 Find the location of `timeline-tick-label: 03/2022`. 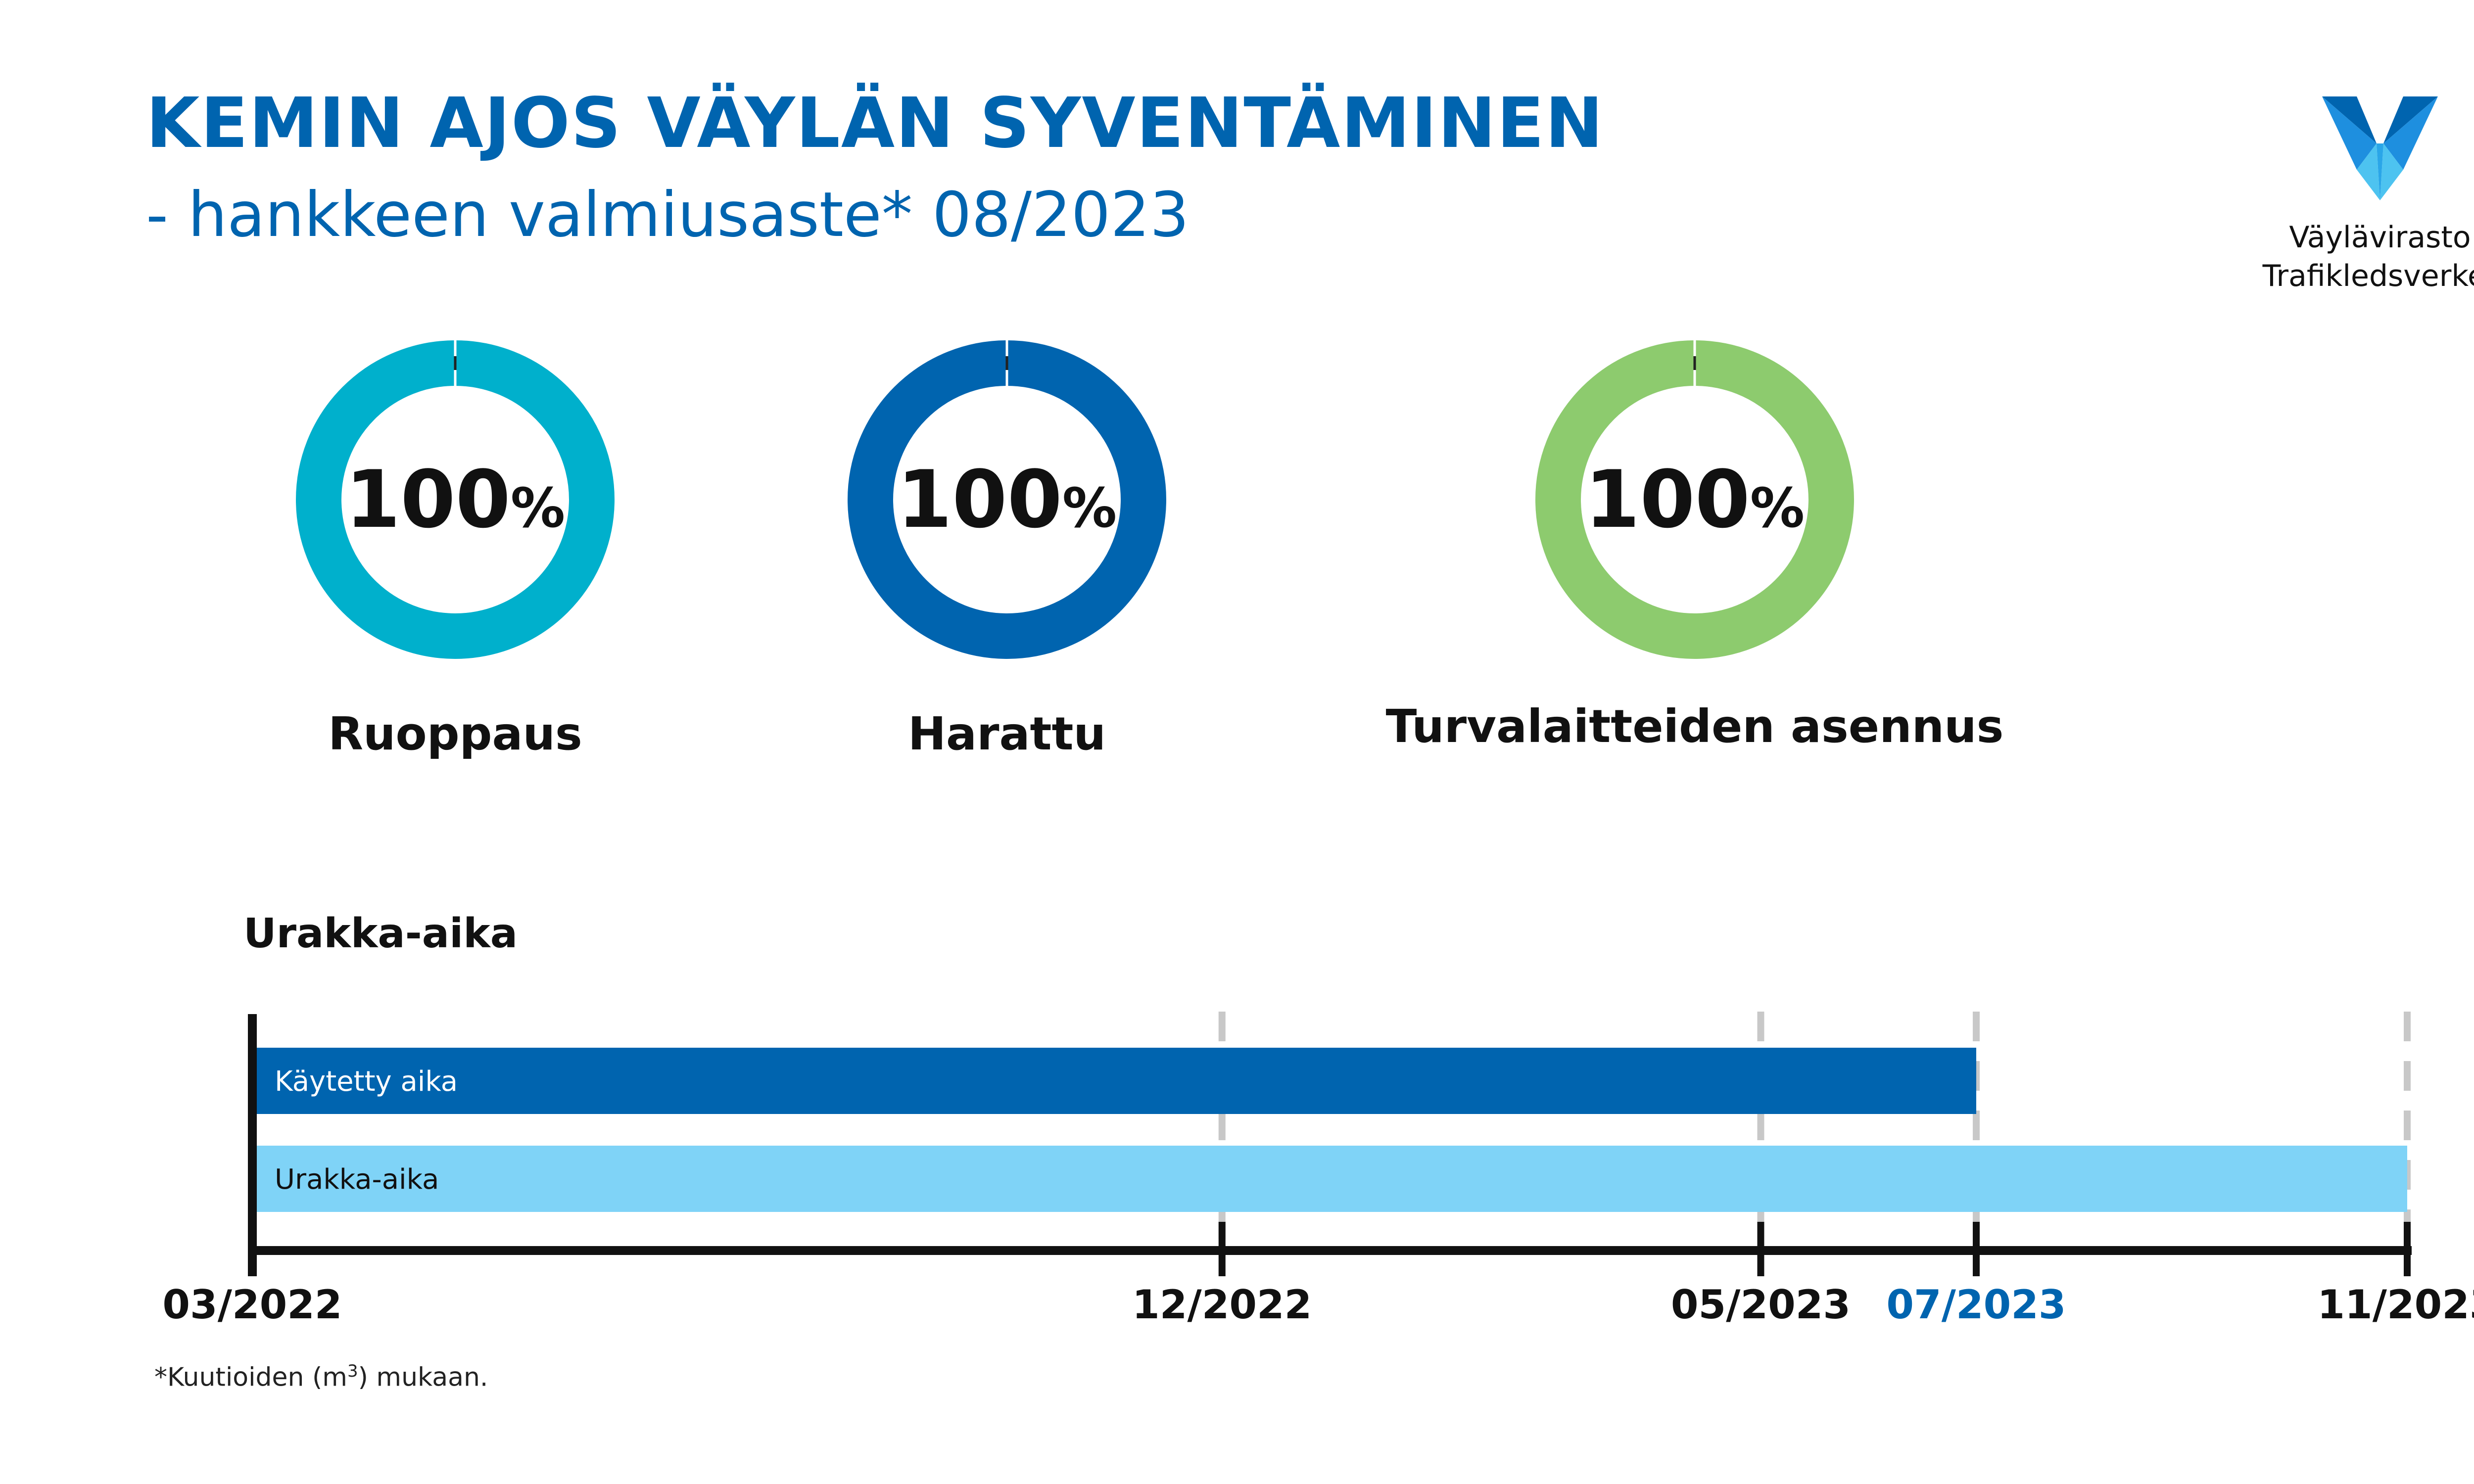

timeline-tick-label: 03/2022 is located at coordinates (252, 1305).